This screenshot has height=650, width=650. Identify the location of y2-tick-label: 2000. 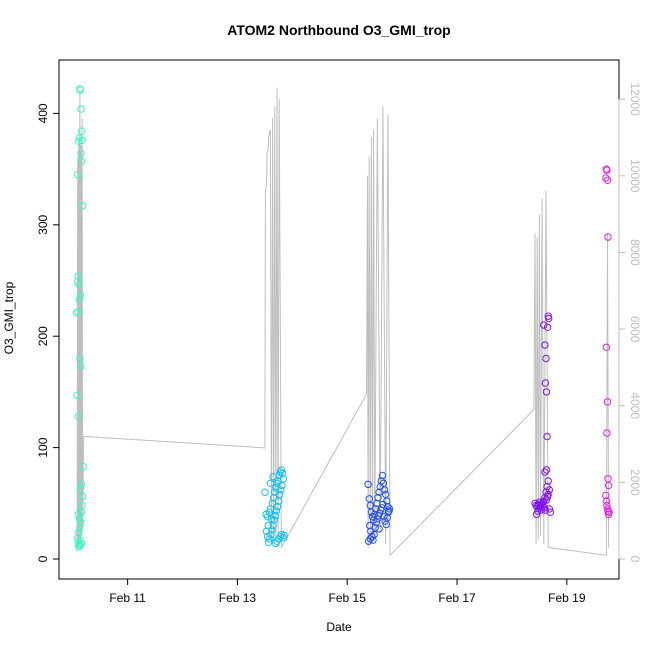
(635, 482).